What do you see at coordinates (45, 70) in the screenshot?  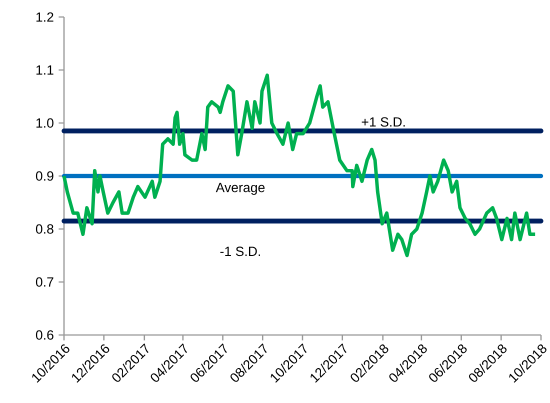 I see `y-tick-label: 1.1` at bounding box center [45, 70].